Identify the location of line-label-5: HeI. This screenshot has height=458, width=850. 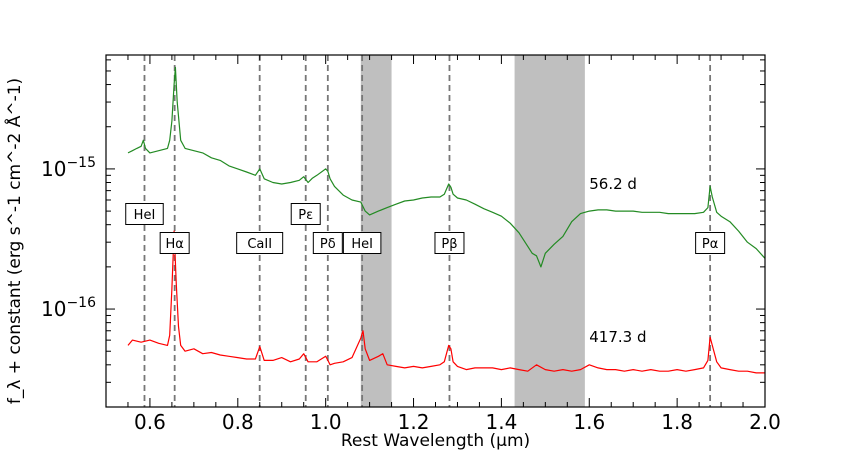
(362, 244).